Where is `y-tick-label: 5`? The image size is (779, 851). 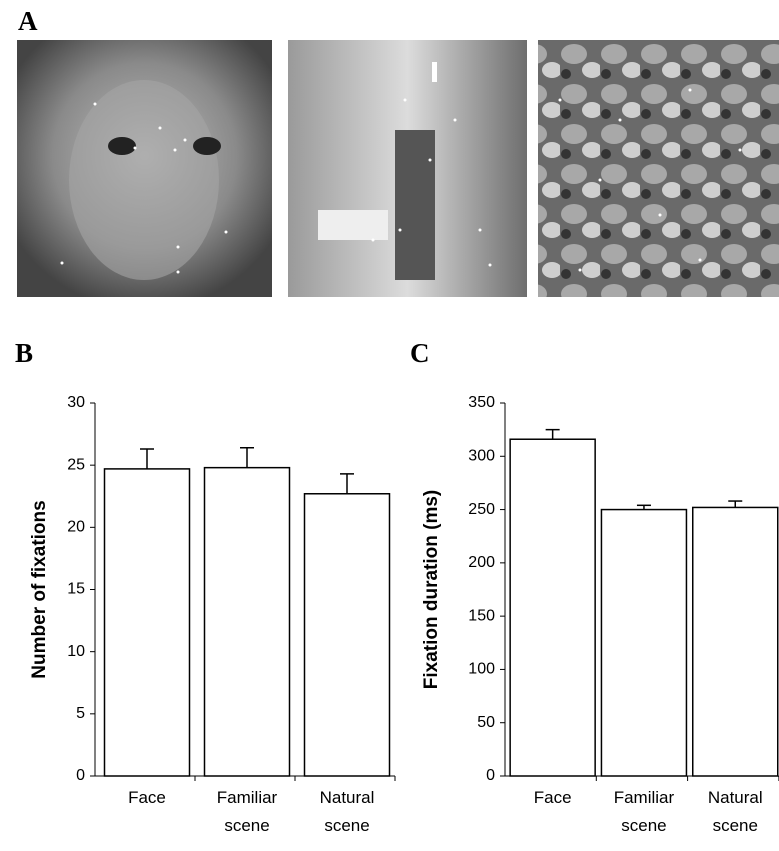 y-tick-label: 5 is located at coordinates (80, 713).